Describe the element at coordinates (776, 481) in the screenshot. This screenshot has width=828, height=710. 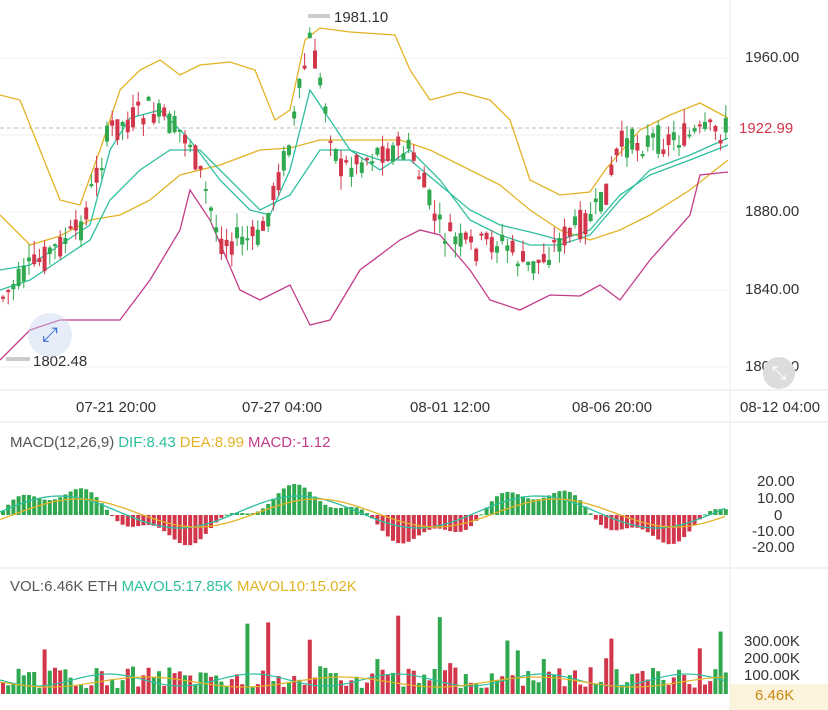
I see `y-tick: 20.00` at that location.